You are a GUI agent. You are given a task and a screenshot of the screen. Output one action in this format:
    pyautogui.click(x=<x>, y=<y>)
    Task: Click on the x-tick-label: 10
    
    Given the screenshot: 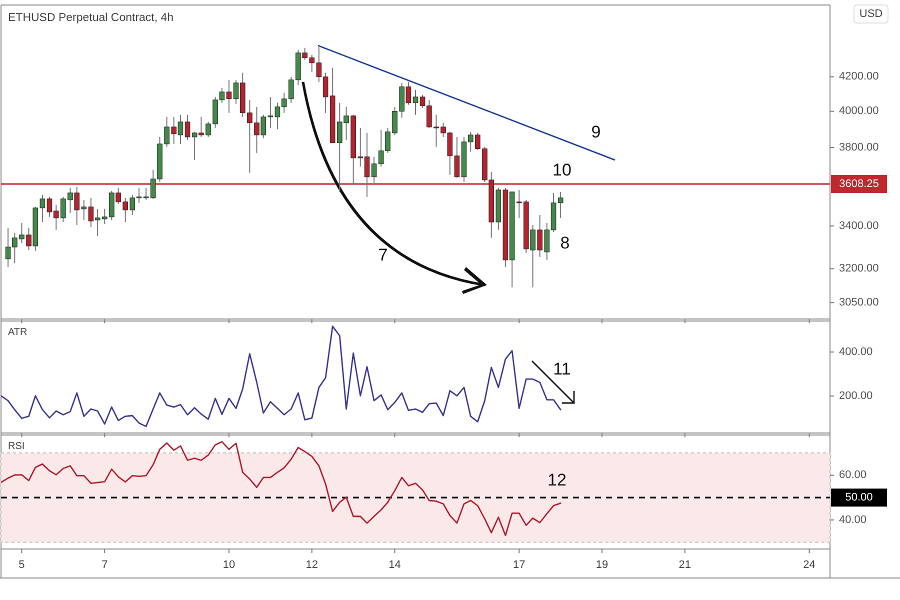 What is the action you would take?
    pyautogui.click(x=229, y=564)
    